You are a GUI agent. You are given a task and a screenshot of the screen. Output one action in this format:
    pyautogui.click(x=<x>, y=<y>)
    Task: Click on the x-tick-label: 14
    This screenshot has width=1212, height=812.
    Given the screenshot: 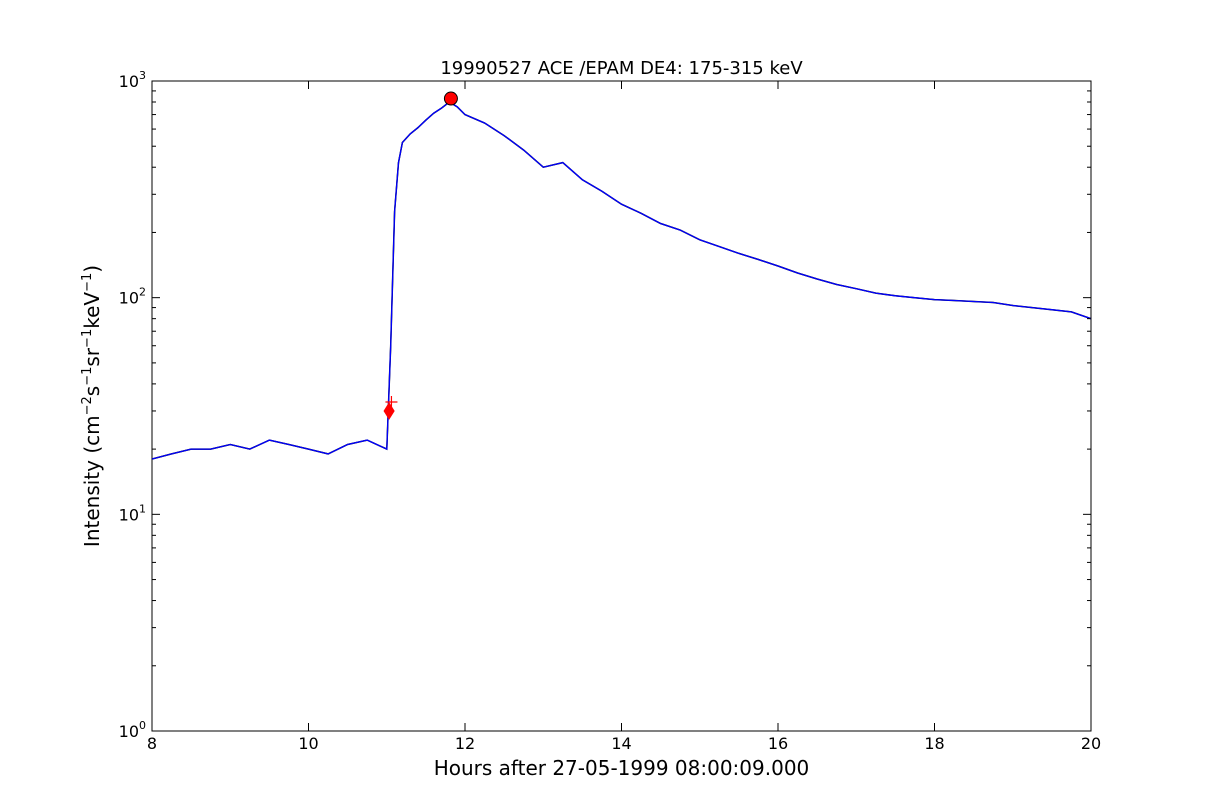 What is the action you would take?
    pyautogui.click(x=621, y=743)
    